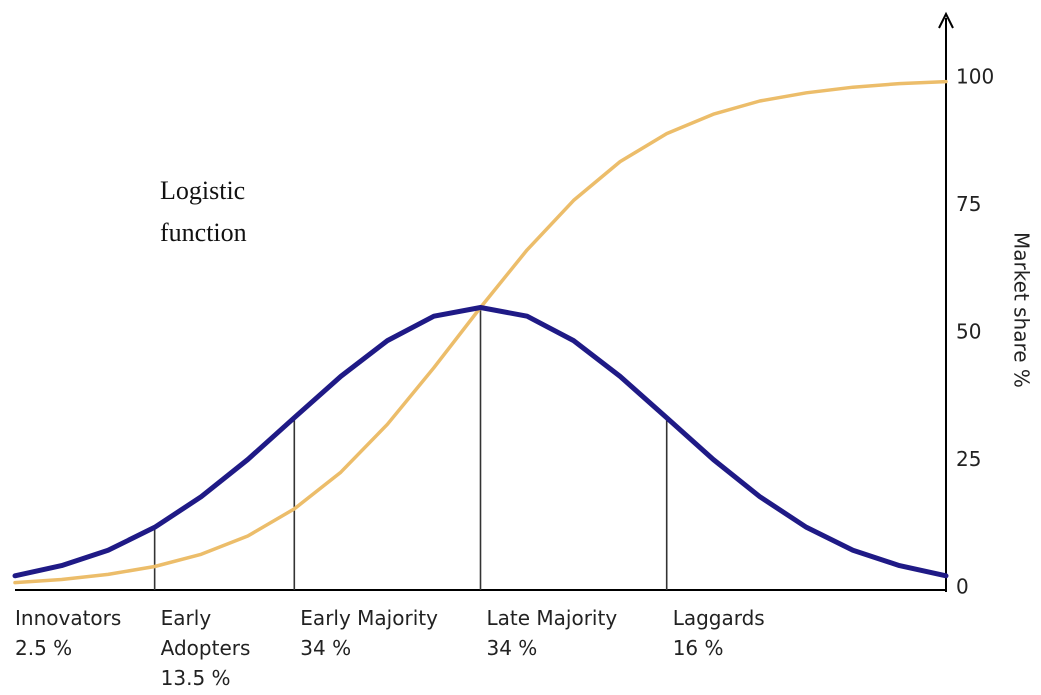  What do you see at coordinates (975, 77) in the screenshot?
I see `y-tick-label: 100` at bounding box center [975, 77].